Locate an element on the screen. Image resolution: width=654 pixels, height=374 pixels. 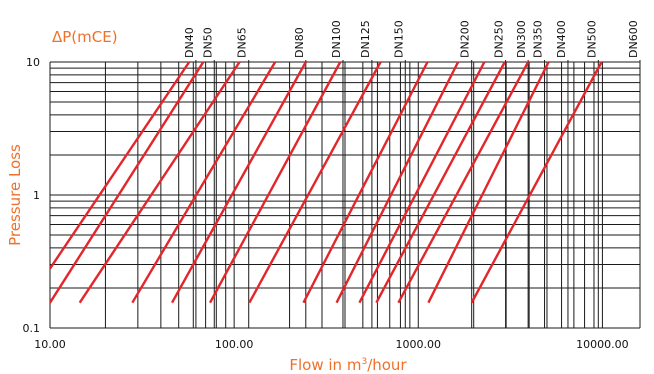
x-axis-label-text: Flow in m is located at coordinates (325, 365).